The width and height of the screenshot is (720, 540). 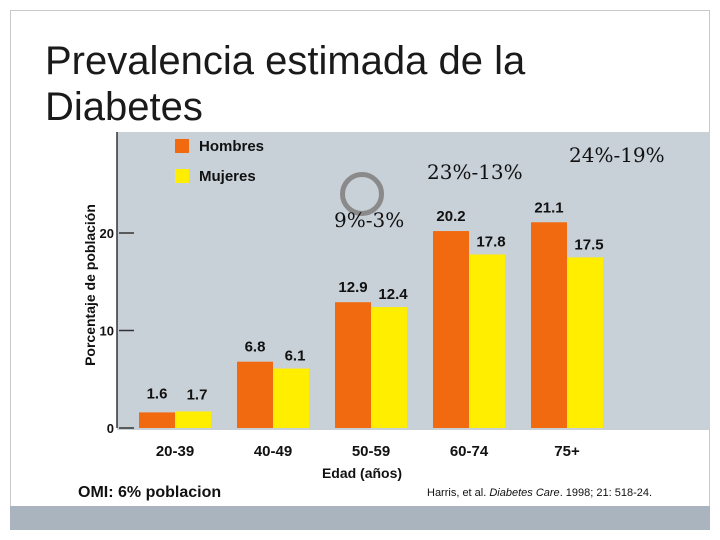 I want to click on legend-swatch-mujeres, so click(x=182, y=176).